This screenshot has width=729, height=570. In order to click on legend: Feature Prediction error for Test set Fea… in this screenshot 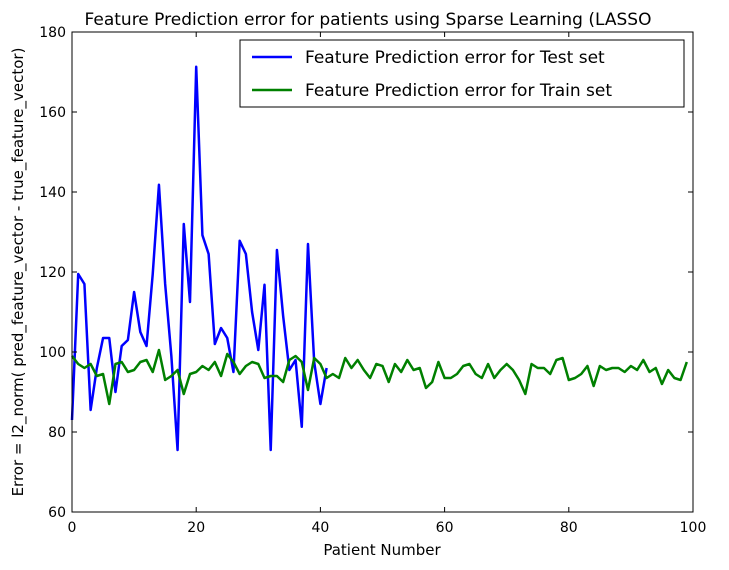, I will do `click(462, 73)`.